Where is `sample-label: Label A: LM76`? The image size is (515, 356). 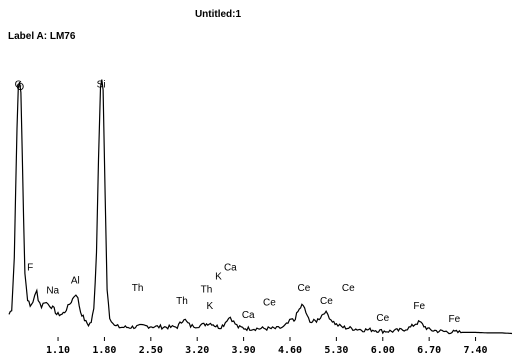
sample-label: Label A: LM76 is located at coordinates (42, 36).